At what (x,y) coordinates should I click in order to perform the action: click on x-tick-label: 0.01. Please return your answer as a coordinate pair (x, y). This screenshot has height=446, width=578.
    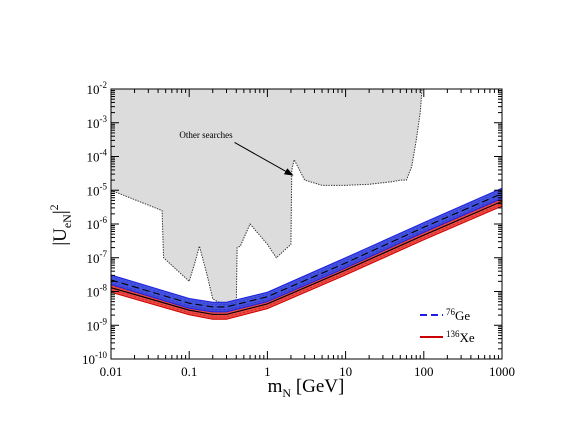
    Looking at the image, I should click on (111, 371).